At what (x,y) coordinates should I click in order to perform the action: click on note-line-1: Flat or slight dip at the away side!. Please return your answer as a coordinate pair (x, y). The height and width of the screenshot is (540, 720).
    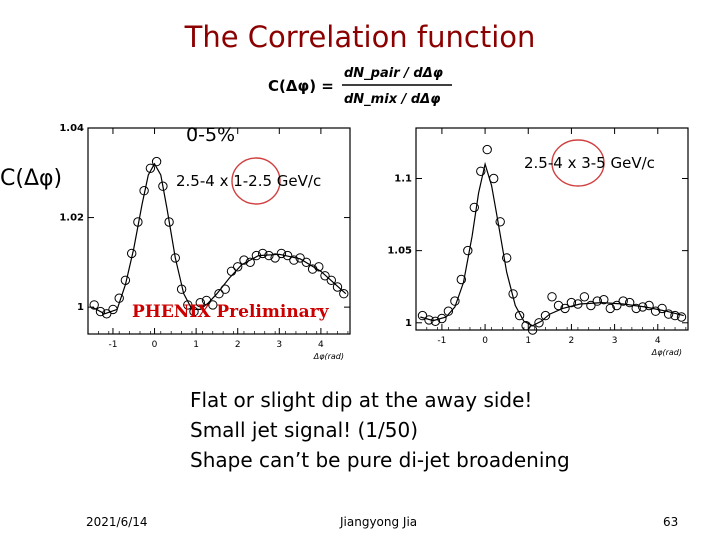
    Looking at the image, I should click on (361, 400).